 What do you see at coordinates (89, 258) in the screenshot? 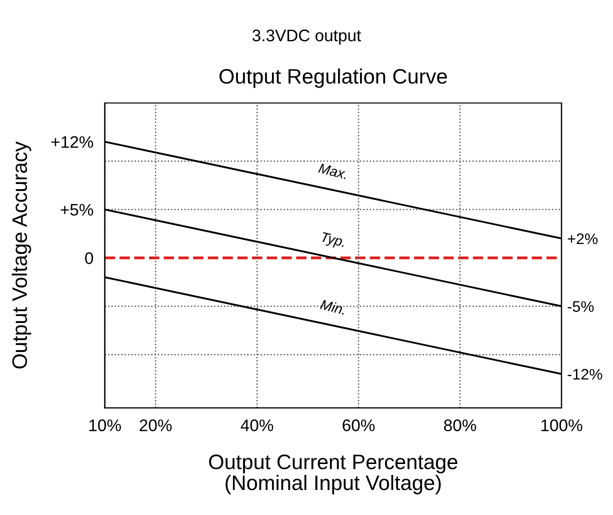
I see `y-tick-label: 0` at bounding box center [89, 258].